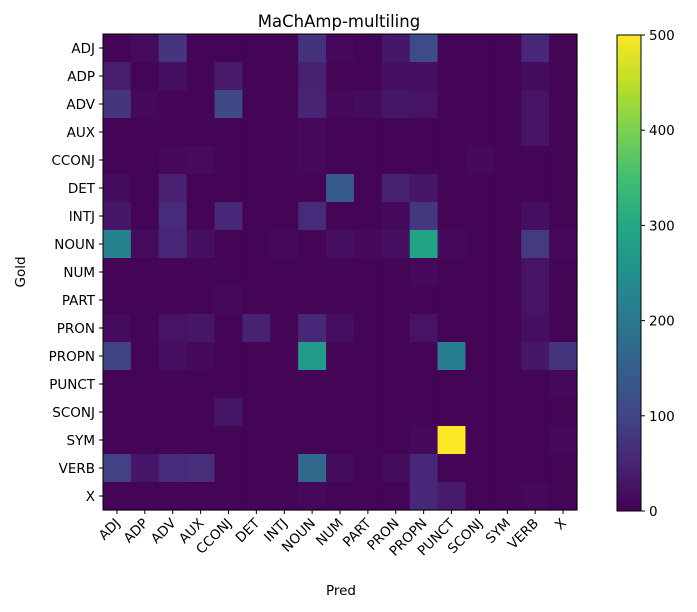 The width and height of the screenshot is (697, 612). I want to click on heatmap-cell-punct-num, so click(340, 384).